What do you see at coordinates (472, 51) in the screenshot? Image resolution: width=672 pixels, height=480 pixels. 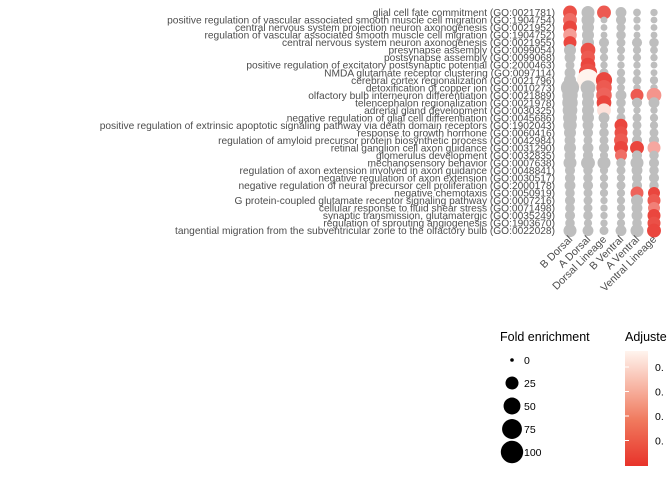 I see `go-term-label: presynapse assembly (GO:0099054)` at bounding box center [472, 51].